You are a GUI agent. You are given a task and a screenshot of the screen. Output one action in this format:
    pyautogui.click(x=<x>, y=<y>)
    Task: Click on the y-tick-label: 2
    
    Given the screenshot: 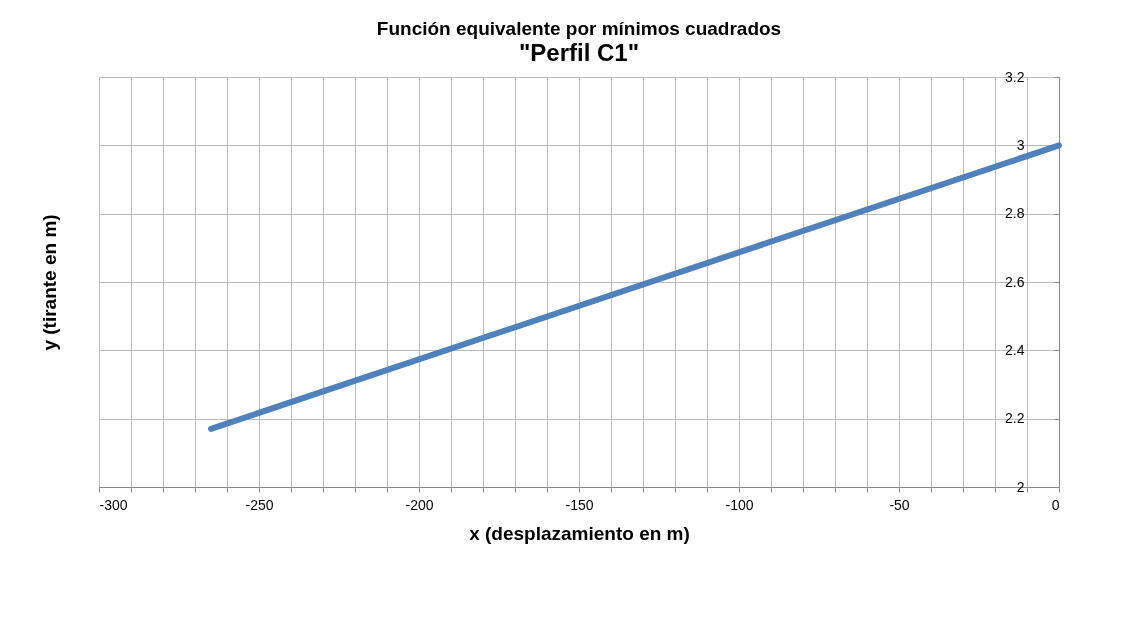 What is the action you would take?
    pyautogui.click(x=1020, y=486)
    